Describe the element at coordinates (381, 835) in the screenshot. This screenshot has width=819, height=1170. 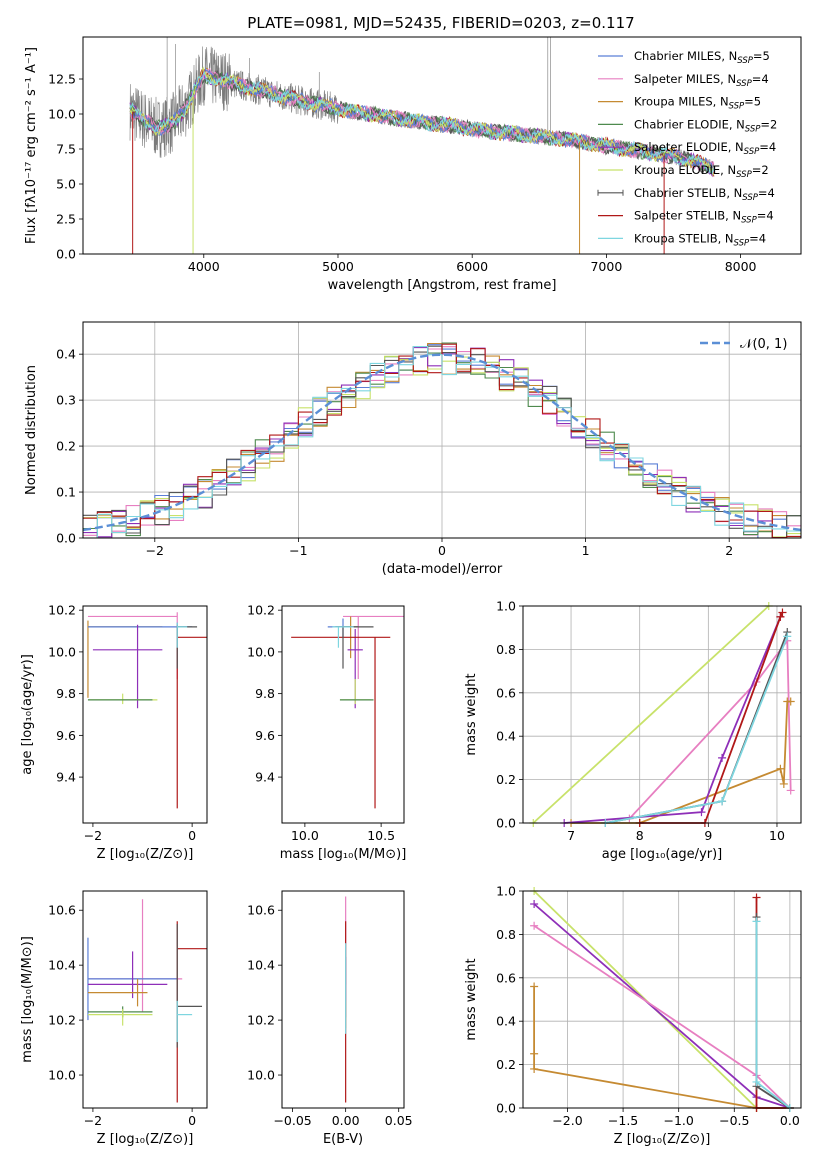
I see `x-tick-label: 10.5` at that location.